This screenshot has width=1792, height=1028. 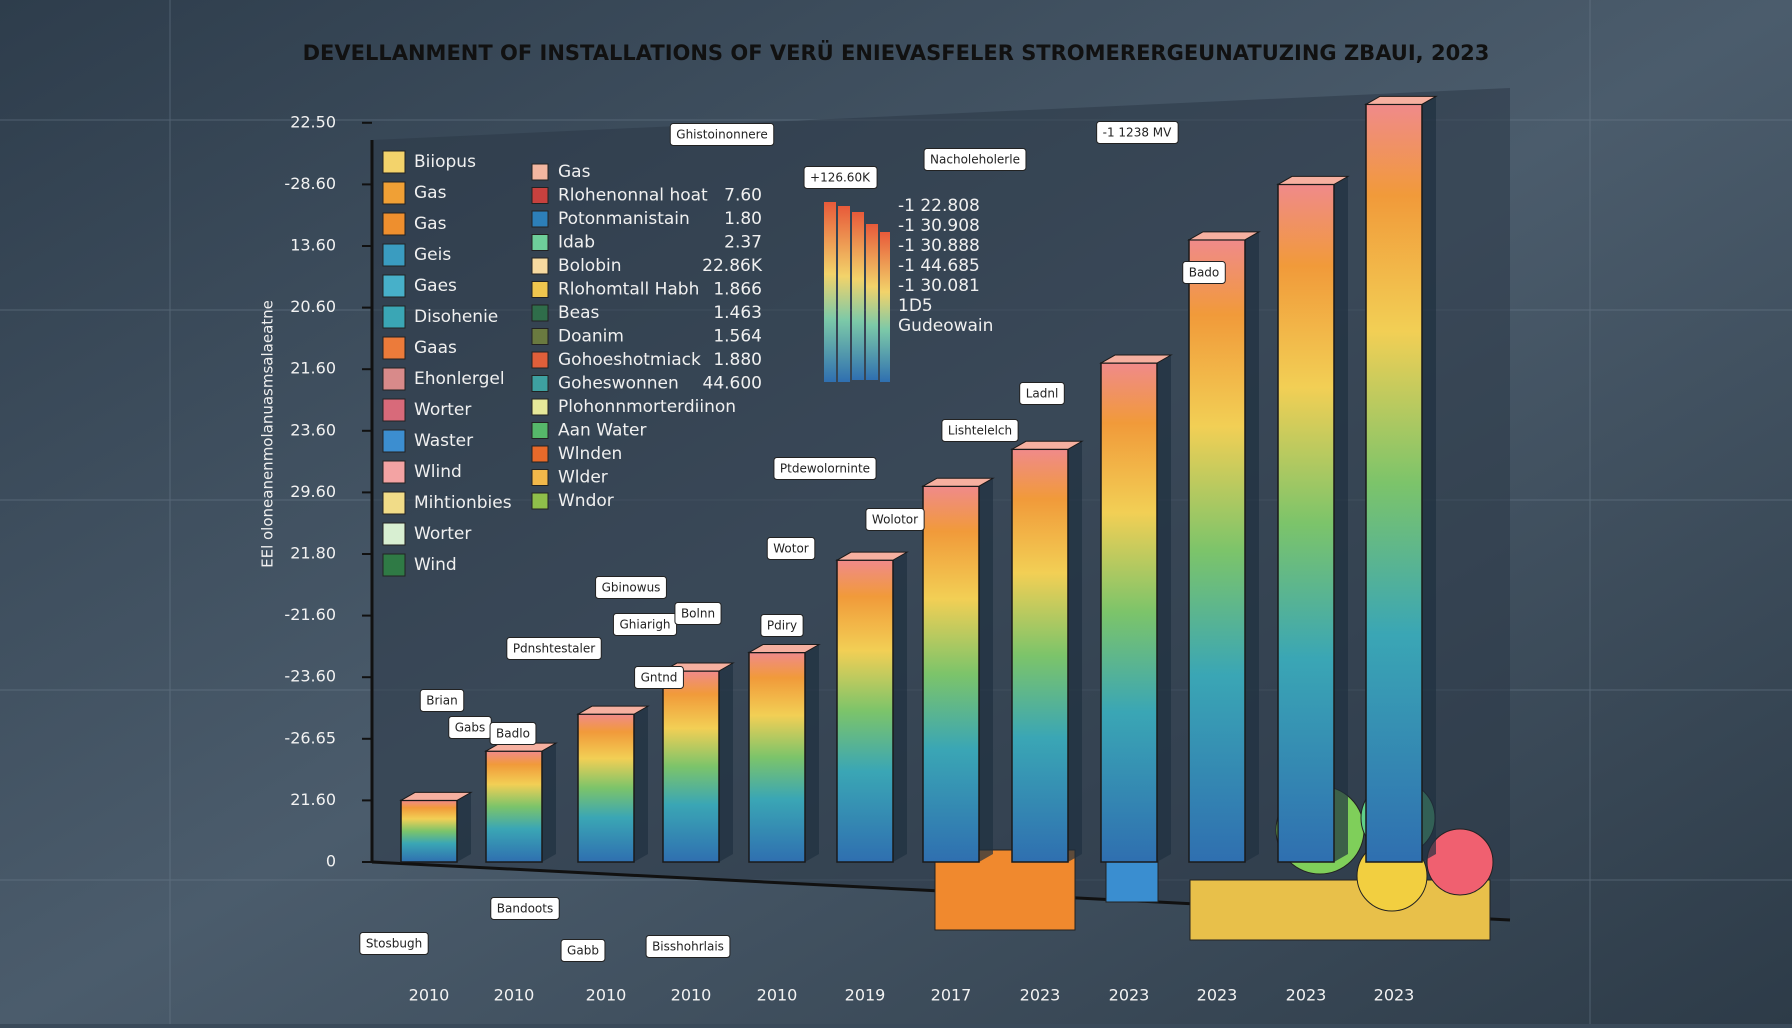 I want to click on annotation-text: Ladnl, so click(x=1042, y=394).